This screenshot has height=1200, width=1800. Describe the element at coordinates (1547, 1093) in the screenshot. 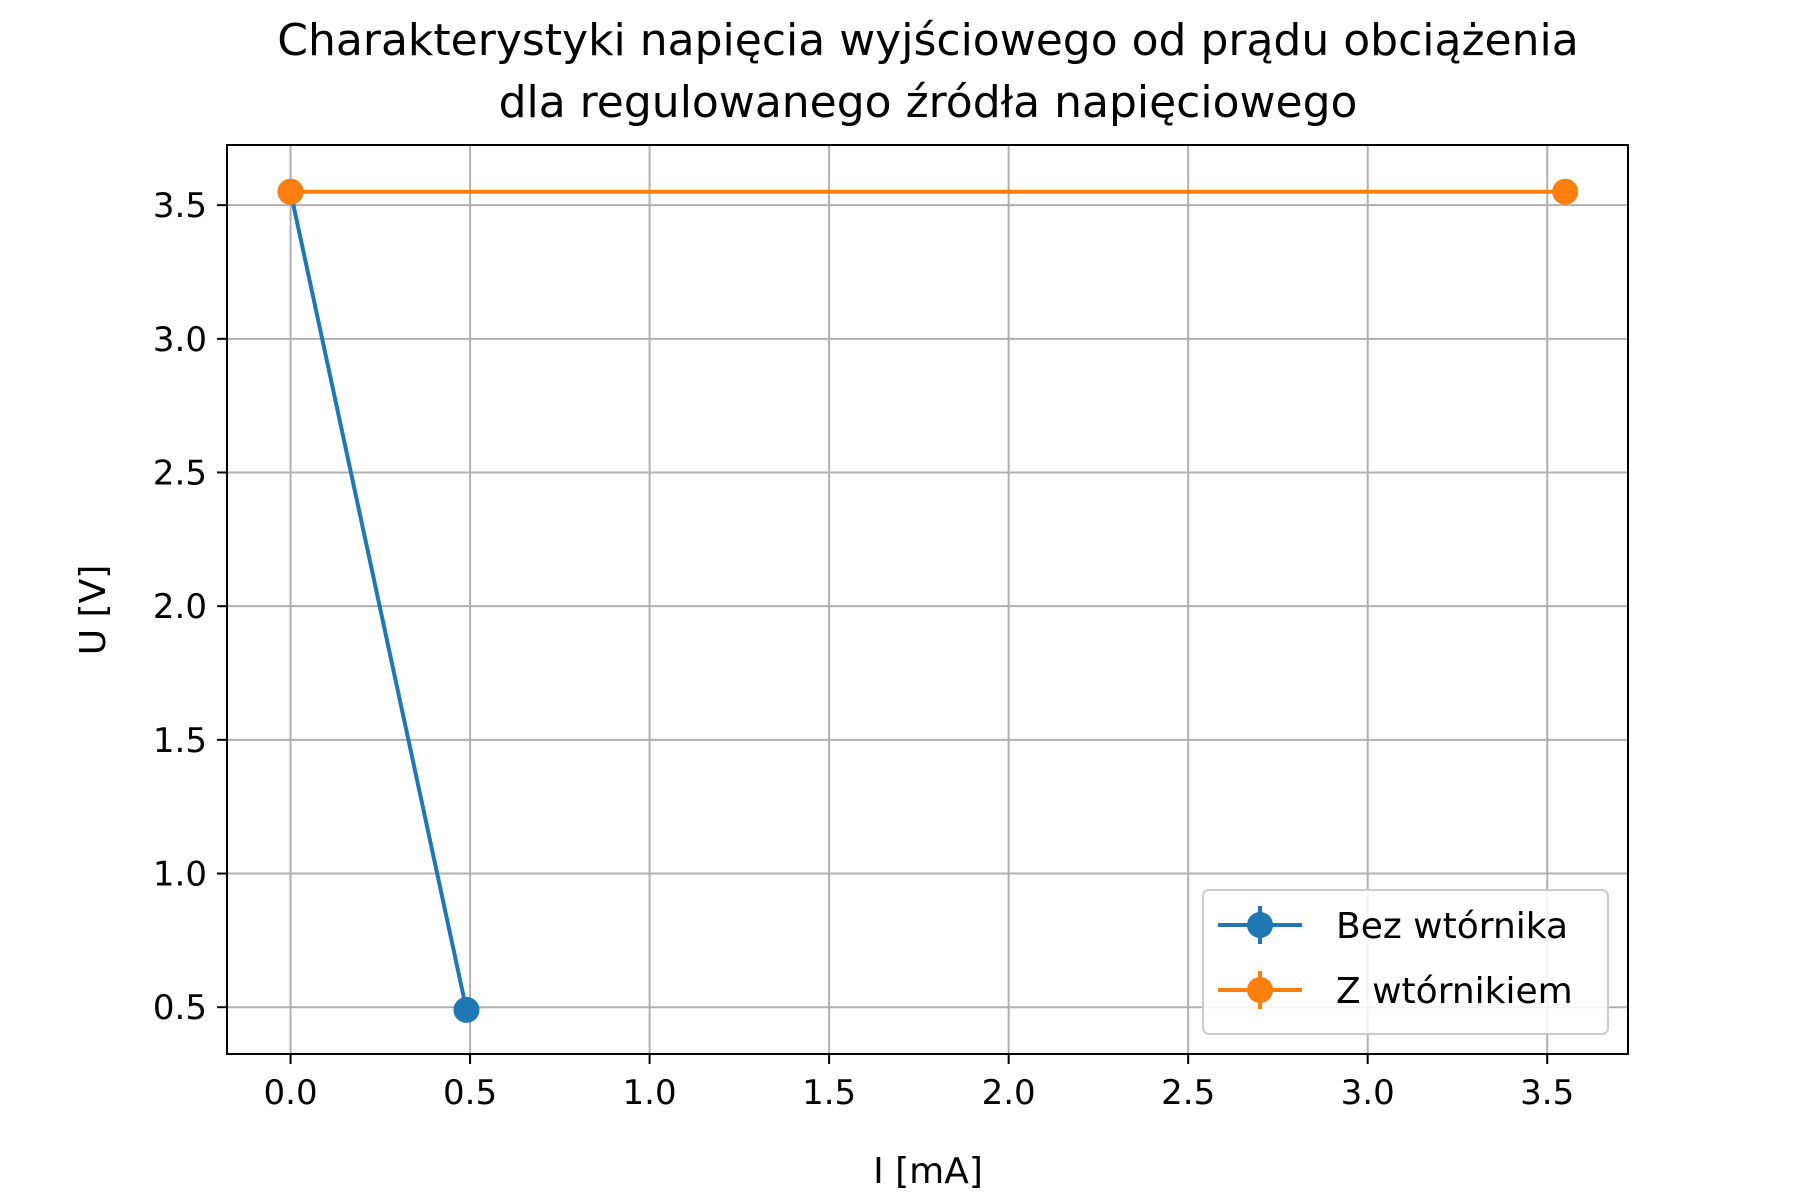

I see `x-tick-label: 3.5` at that location.